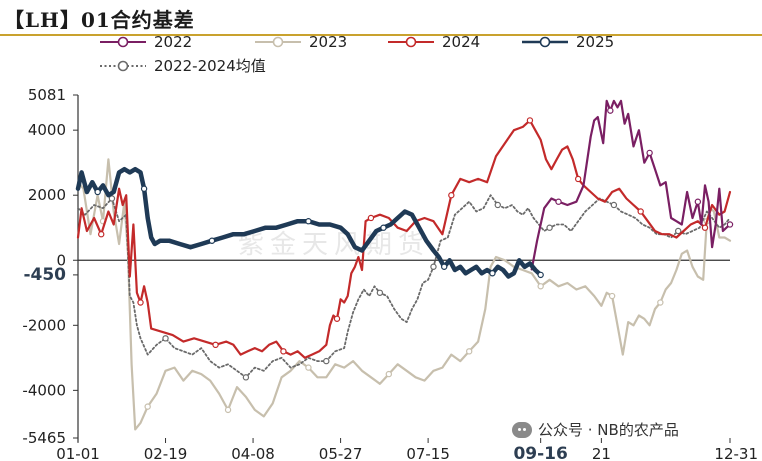 Image resolution: width=762 pixels, height=461 pixels. Describe the element at coordinates (631, 185) in the screenshot. I see `series-line-2022` at that location.